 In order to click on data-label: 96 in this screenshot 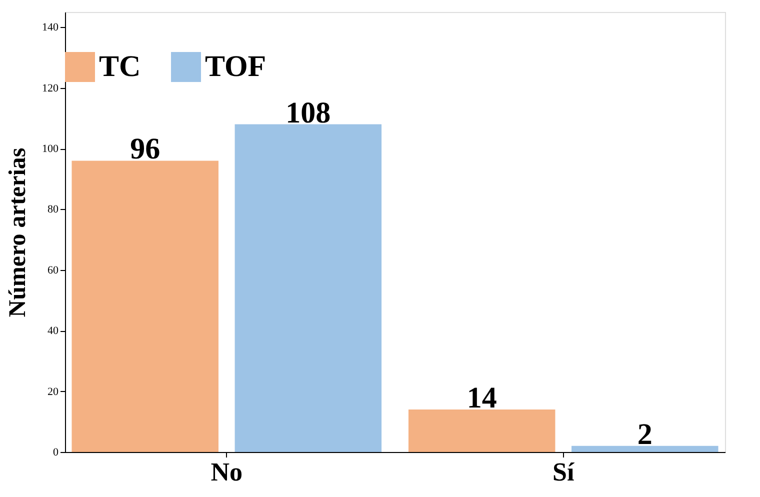, I will do `click(145, 149)`.